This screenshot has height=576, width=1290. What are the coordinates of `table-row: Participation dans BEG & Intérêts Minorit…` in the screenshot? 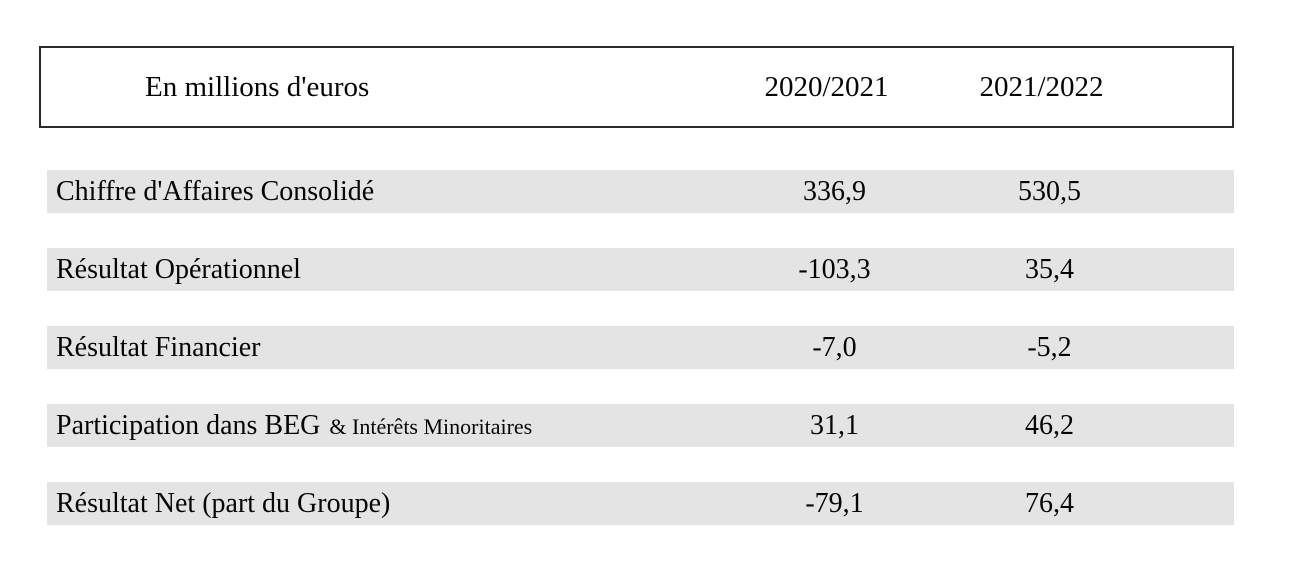 It's located at (640, 425).